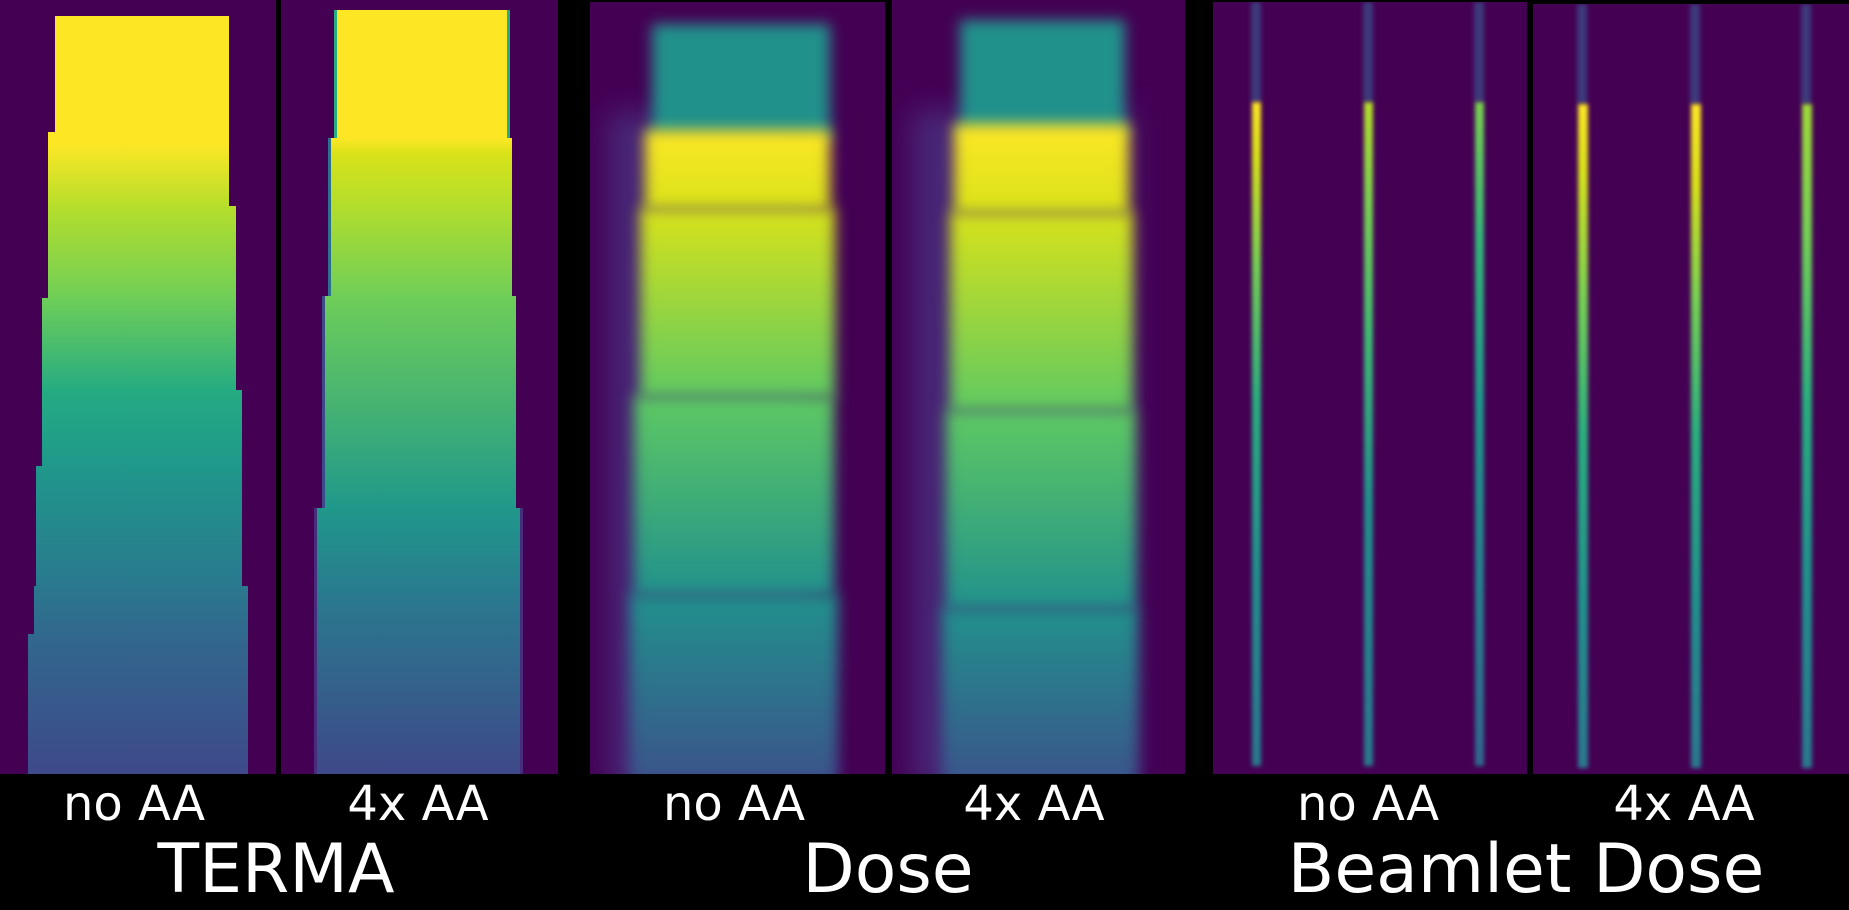  Describe the element at coordinates (734, 804) in the screenshot. I see `dose-no-aa-label: no AA` at that location.